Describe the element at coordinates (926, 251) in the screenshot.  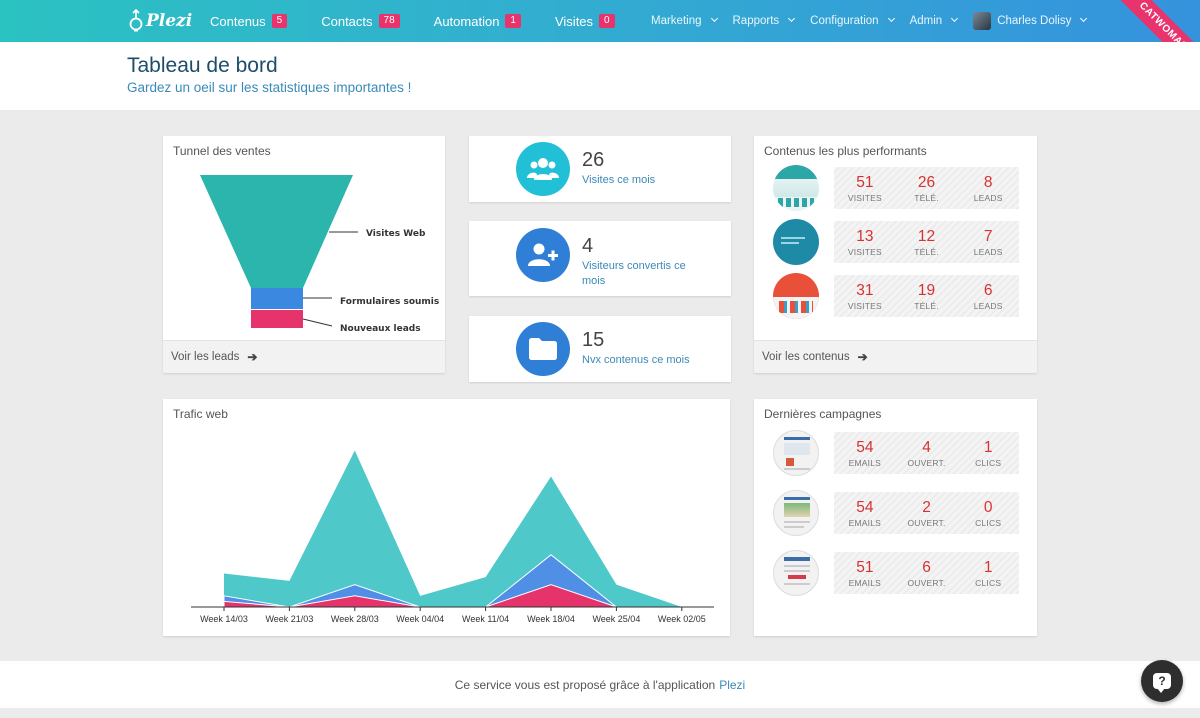
I see `metric-label: TÉLÉ.` at that location.